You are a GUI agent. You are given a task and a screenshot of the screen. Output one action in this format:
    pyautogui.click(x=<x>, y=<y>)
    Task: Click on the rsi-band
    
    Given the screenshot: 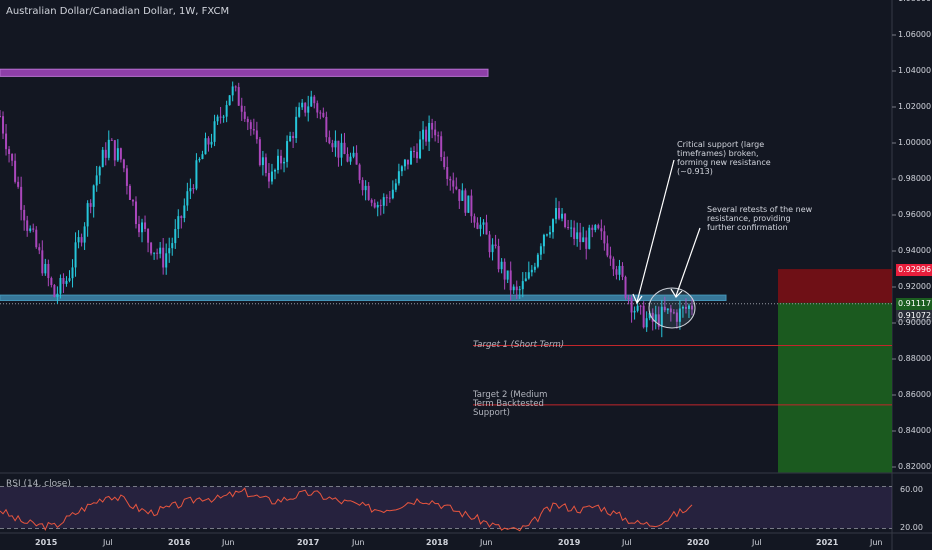 What is the action you would take?
    pyautogui.click(x=446, y=507)
    